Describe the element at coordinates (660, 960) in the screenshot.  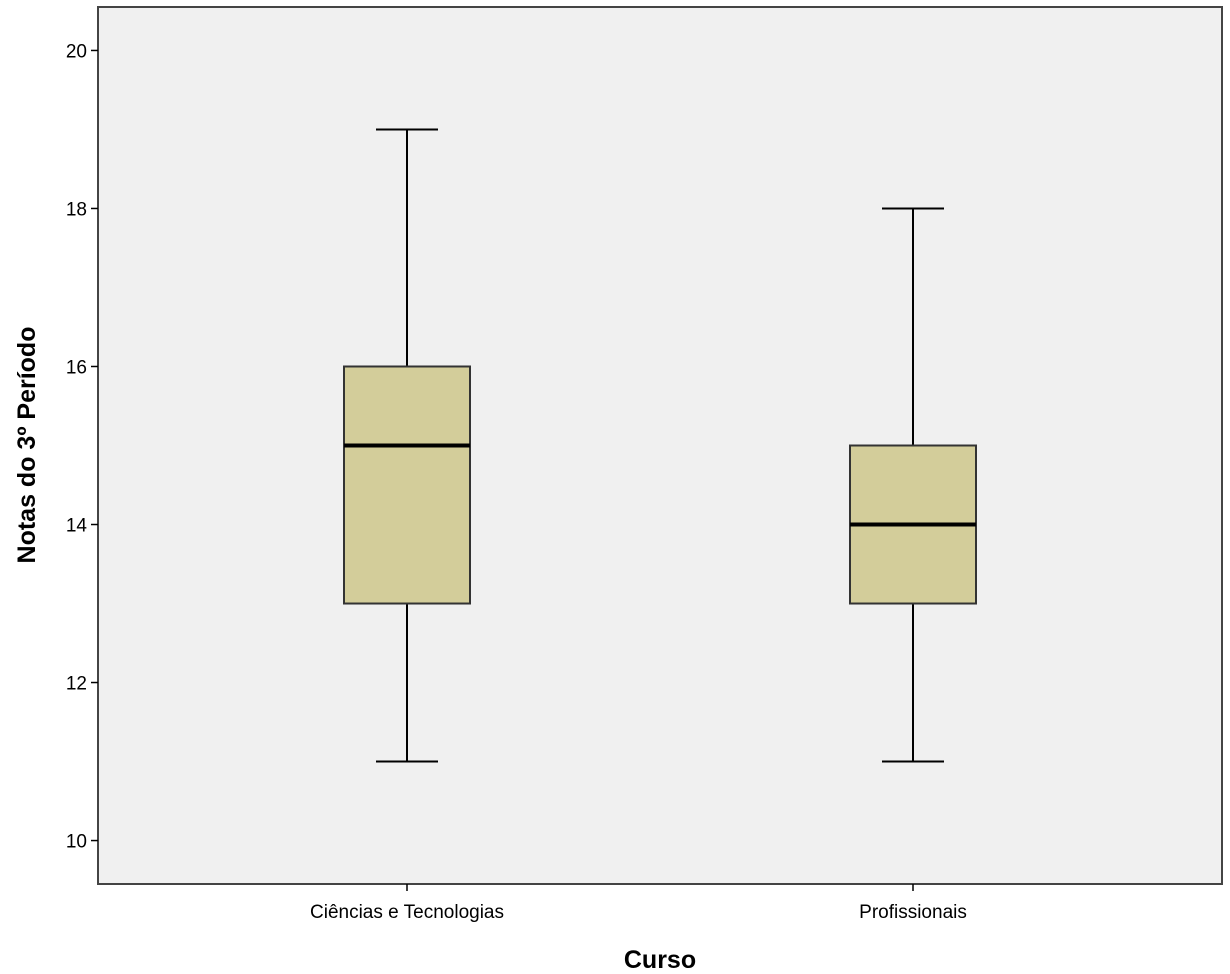
I see `x-axis-title: Curso` at that location.